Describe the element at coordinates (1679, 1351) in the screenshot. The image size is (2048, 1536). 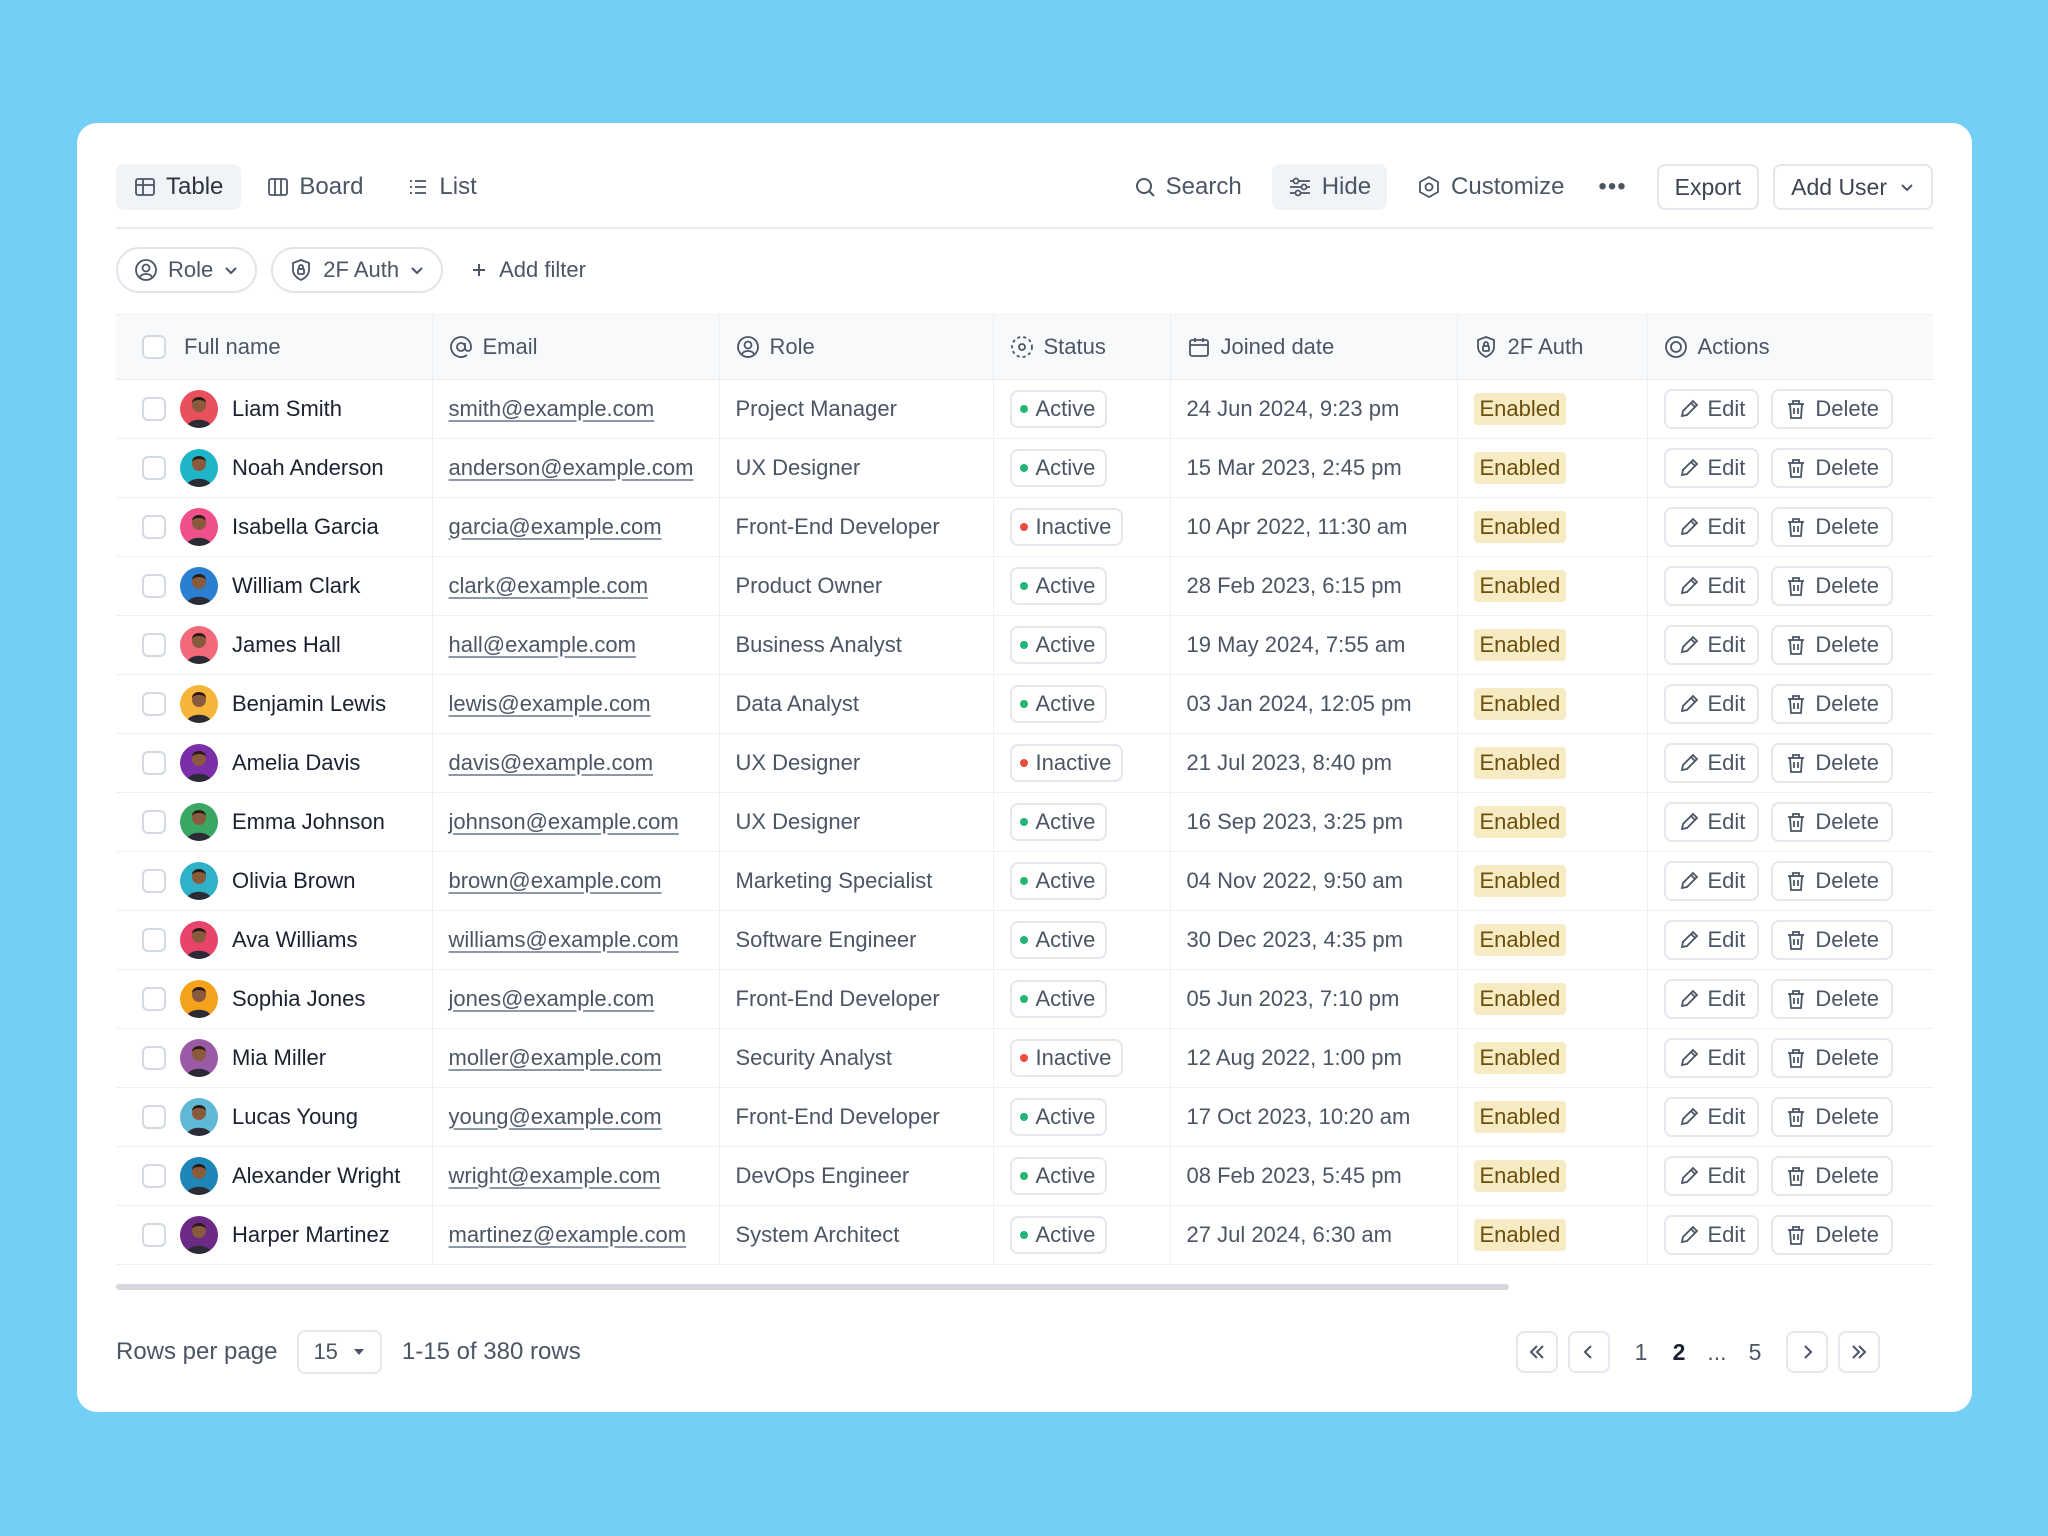
I see `page-number: 2` at that location.